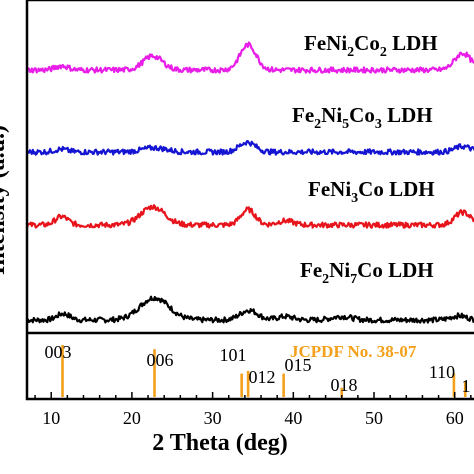 Image resolution: width=474 pixels, height=474 pixels. Describe the element at coordinates (367, 272) in the screenshot. I see `sample-label: Fe2Ni7Co LDH` at that location.